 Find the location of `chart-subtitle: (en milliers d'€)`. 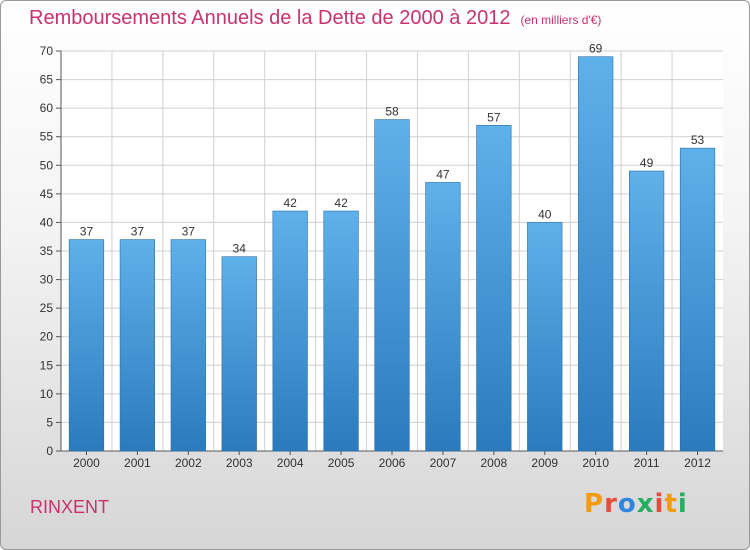

chart-subtitle: (en milliers d'€) is located at coordinates (561, 20).